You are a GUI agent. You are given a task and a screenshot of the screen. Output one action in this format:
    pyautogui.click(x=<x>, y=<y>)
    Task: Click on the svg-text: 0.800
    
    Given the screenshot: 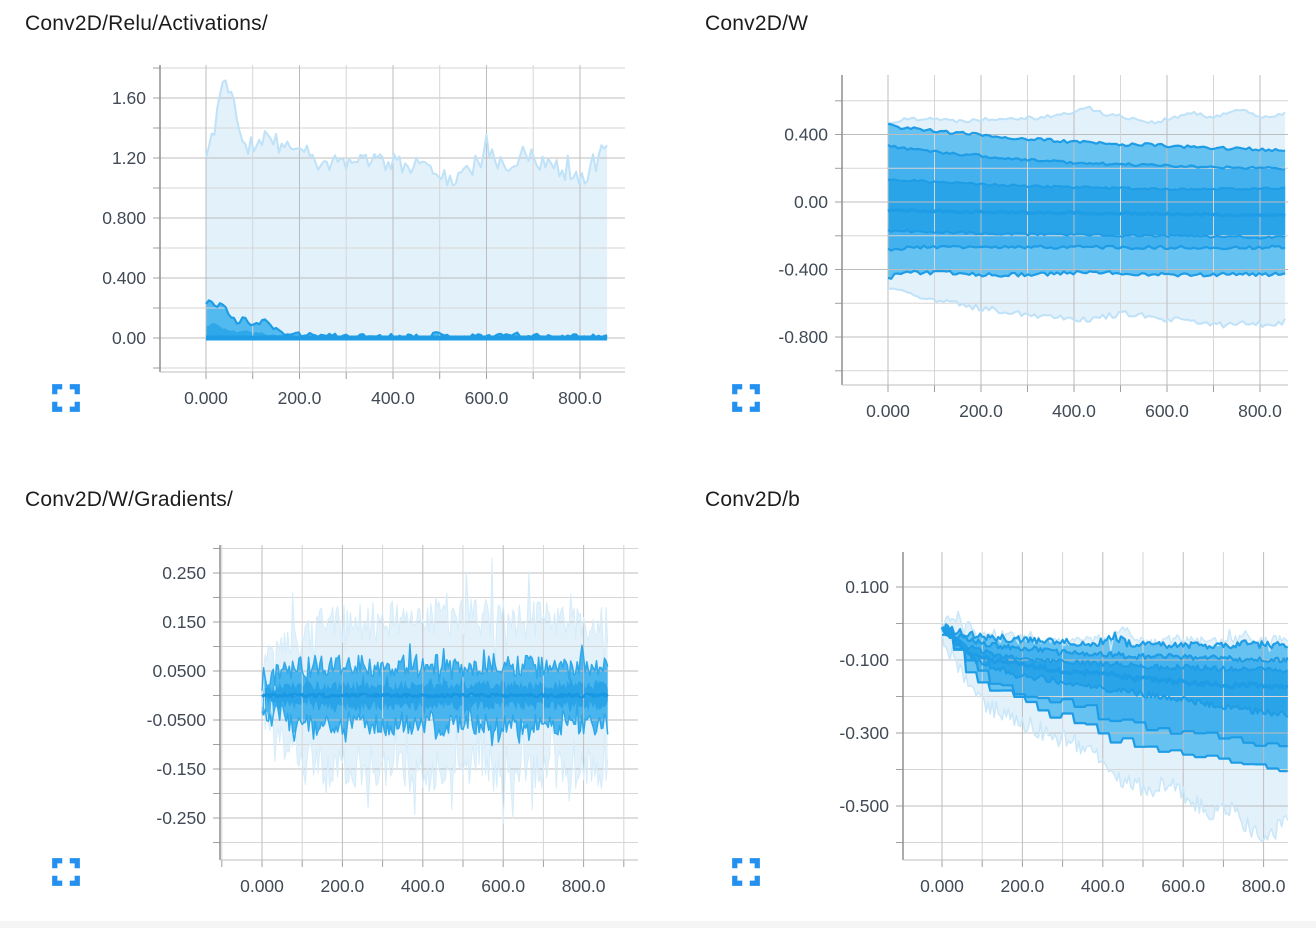 What is the action you would take?
    pyautogui.click(x=124, y=218)
    